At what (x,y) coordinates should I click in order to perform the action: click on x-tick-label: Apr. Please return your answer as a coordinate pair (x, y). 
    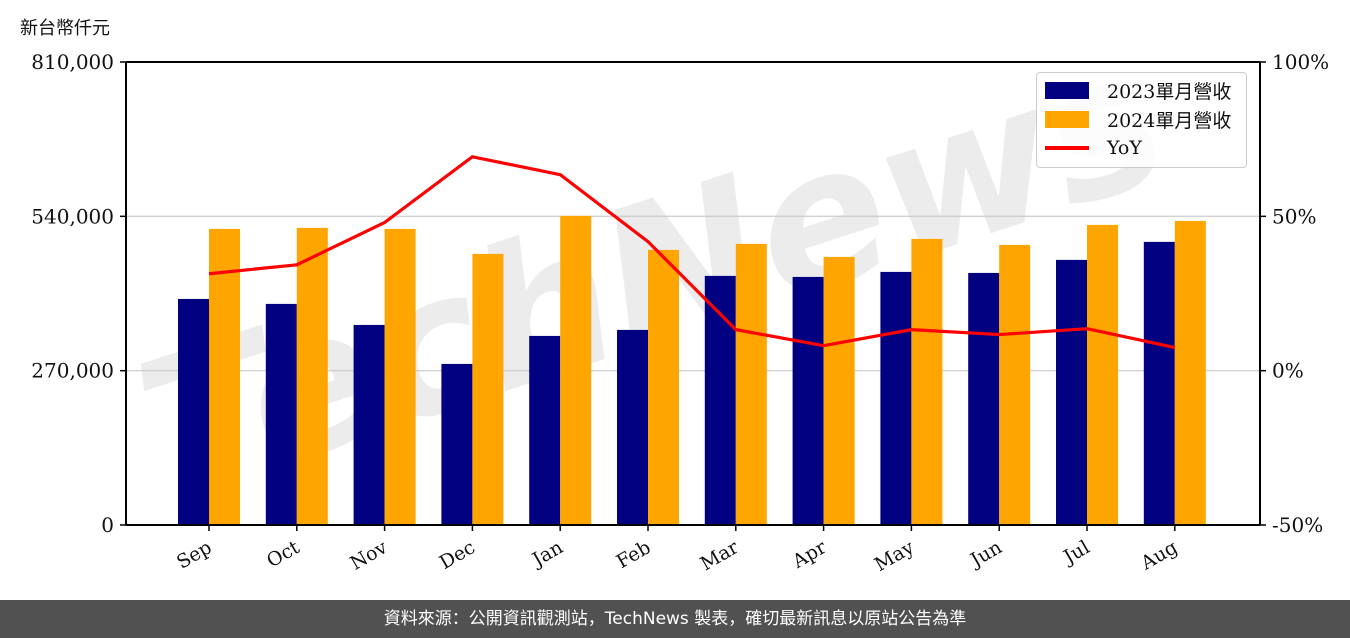
    Looking at the image, I should click on (809, 554).